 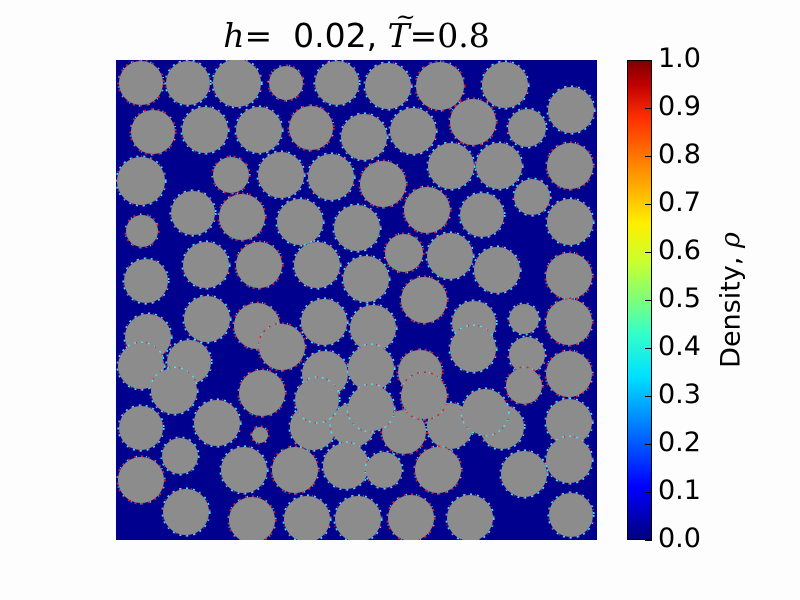 I want to click on colorbar-label: Density, ρ, so click(x=731, y=300).